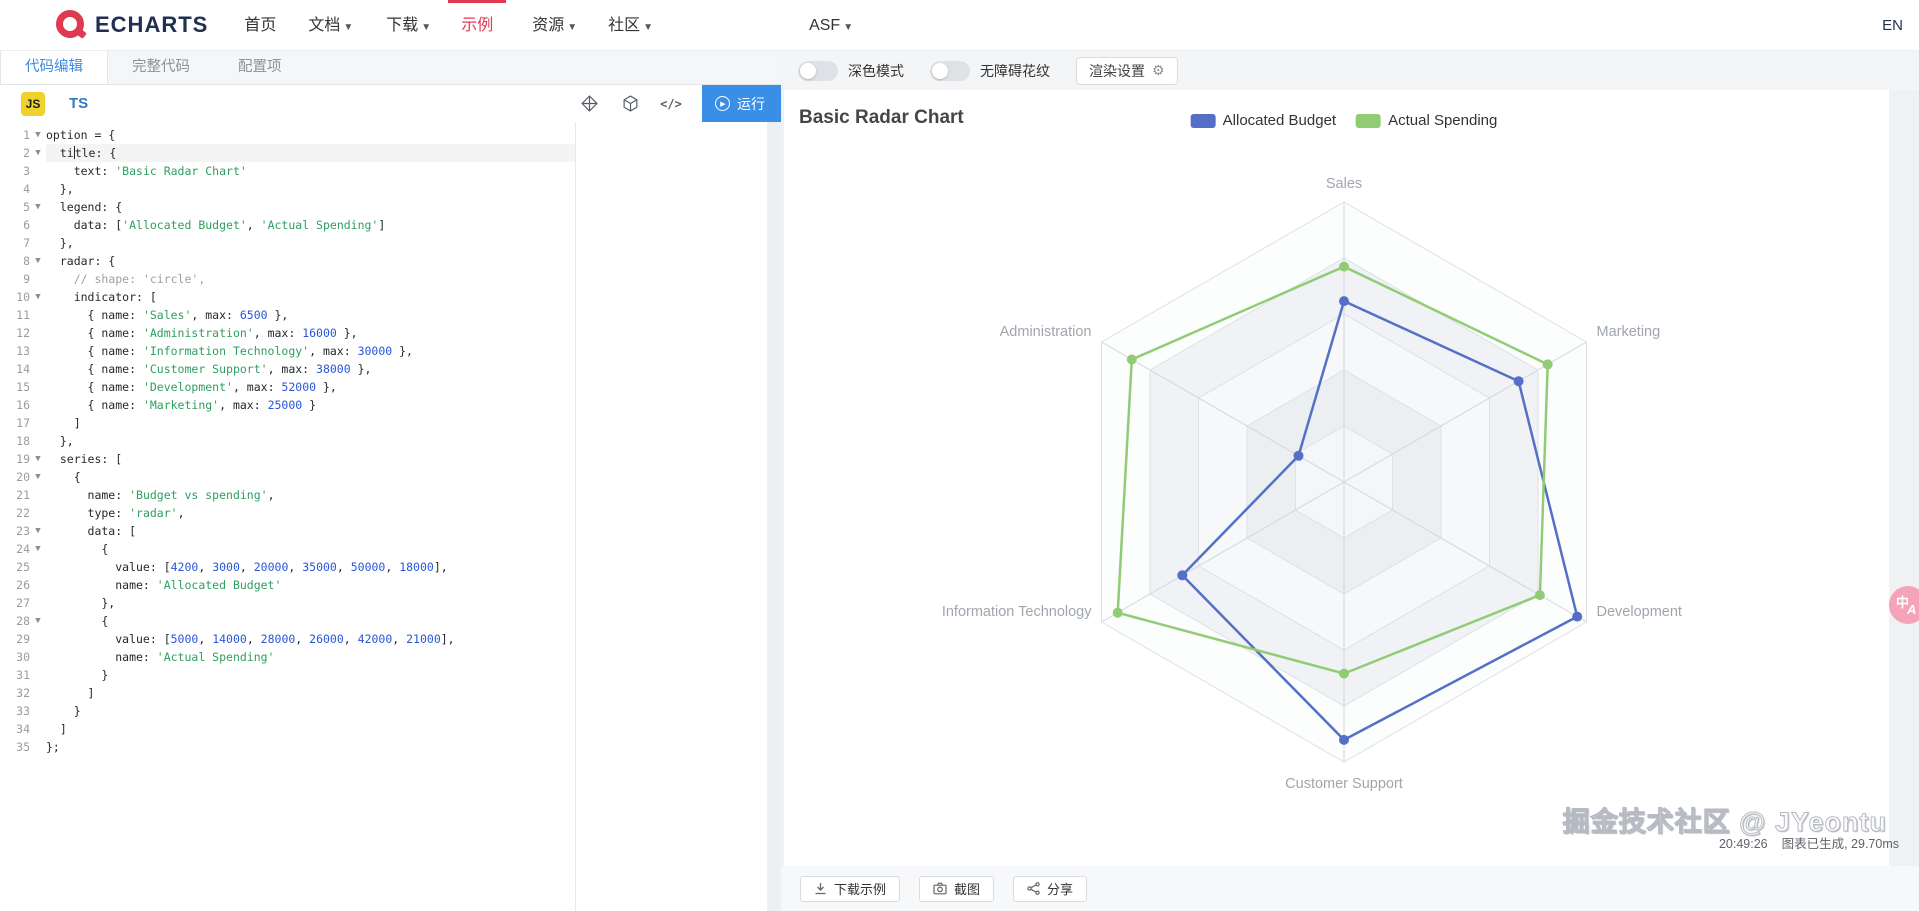  I want to click on code-line-28: 28 ▼ {, so click(227, 621).